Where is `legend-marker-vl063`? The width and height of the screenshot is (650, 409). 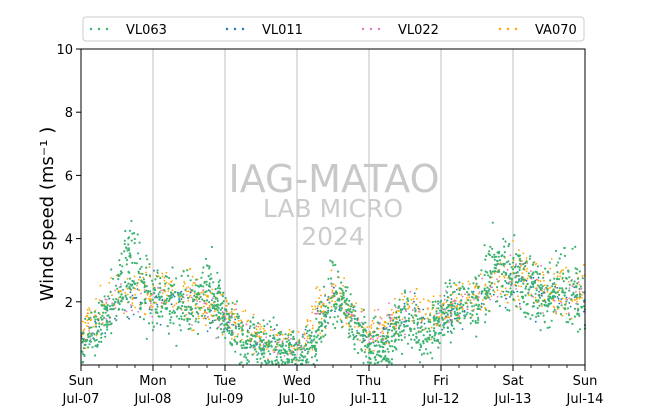
legend-marker-vl063 is located at coordinates (107, 29).